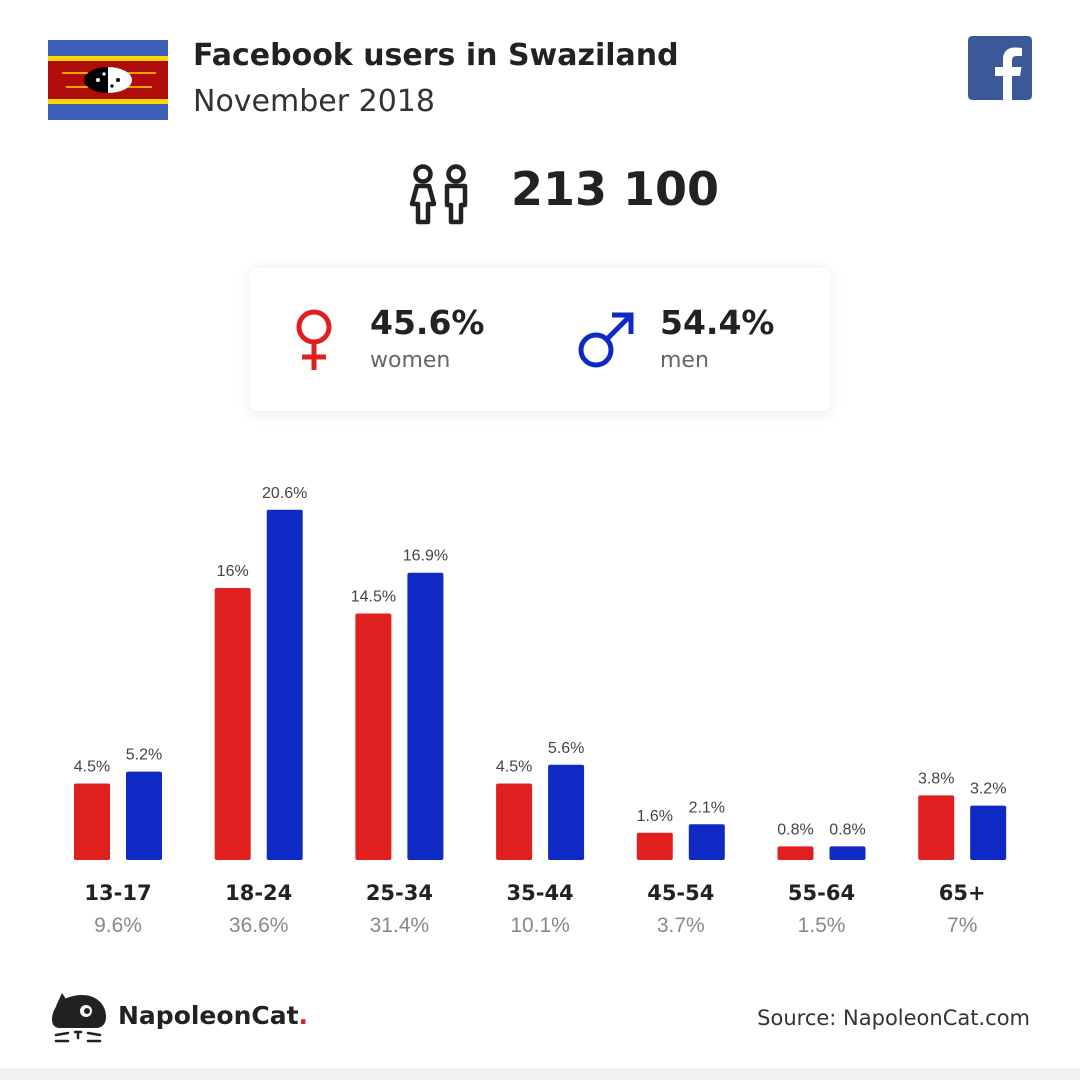  Describe the element at coordinates (988, 789) in the screenshot. I see `men-value-label: 3.2%` at that location.